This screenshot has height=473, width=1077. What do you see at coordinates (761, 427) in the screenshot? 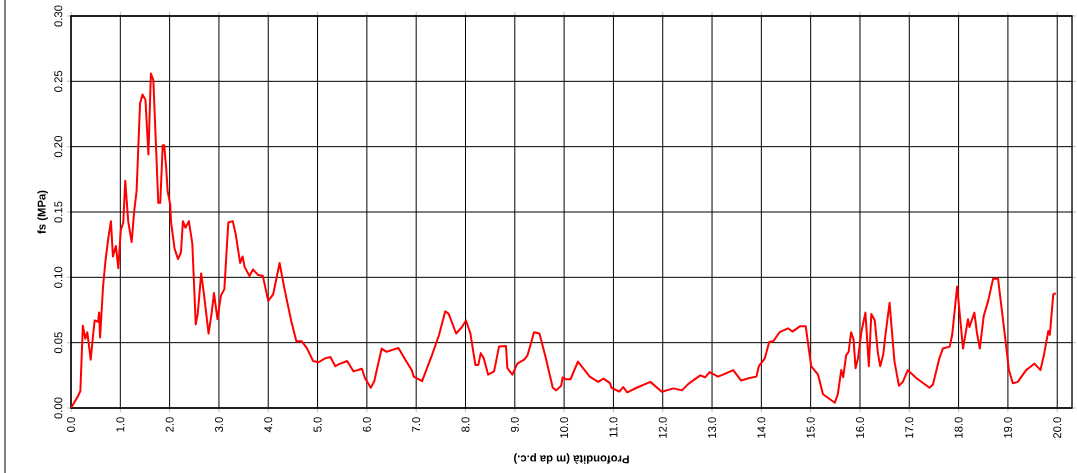
I see `x-tick-label: 14.0` at bounding box center [761, 427].